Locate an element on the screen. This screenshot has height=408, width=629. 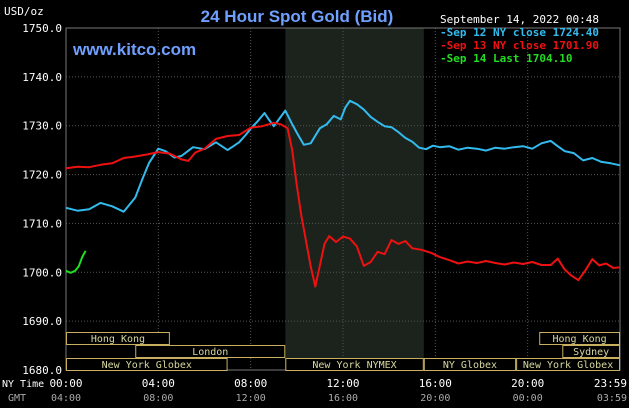
y-tick-label: 1690.0 is located at coordinates (42, 321).